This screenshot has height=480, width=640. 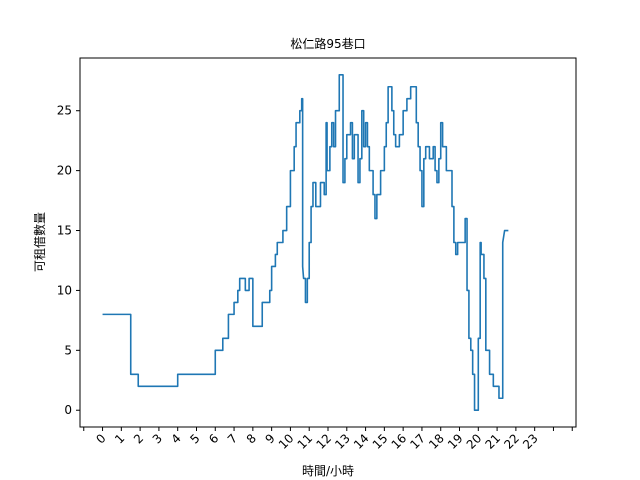 I want to click on y-axis-label: 可租借數量, so click(x=40, y=242).